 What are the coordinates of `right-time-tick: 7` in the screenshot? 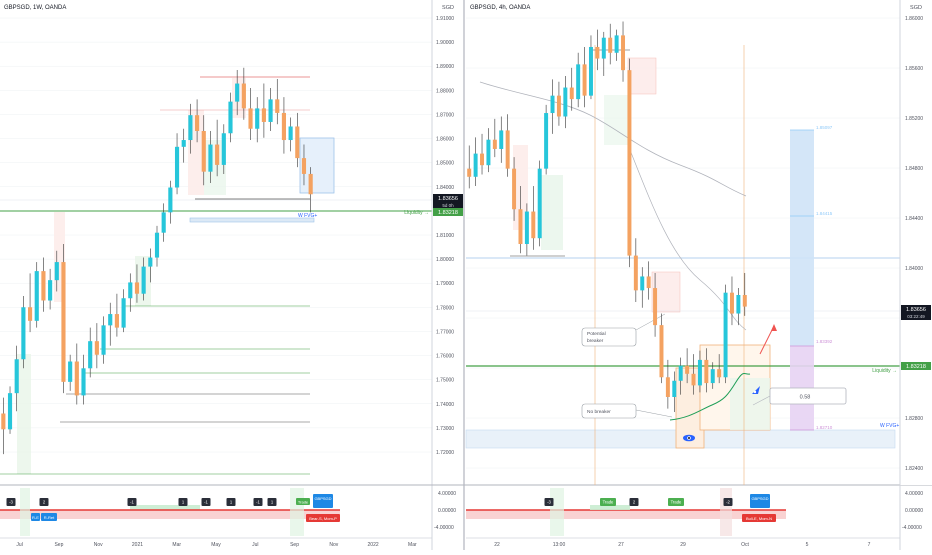 It's located at (869, 545).